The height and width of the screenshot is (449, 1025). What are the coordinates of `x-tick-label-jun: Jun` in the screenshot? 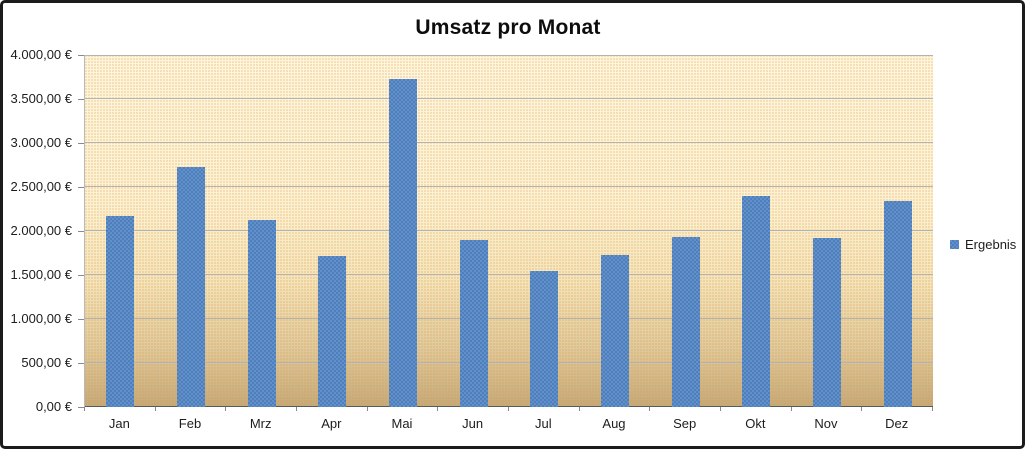 It's located at (473, 423).